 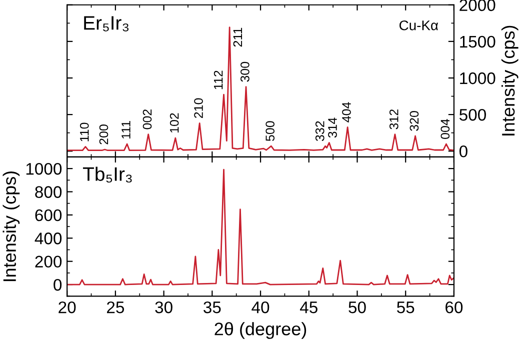 I want to click on annotation: 111, so click(x=126, y=129).